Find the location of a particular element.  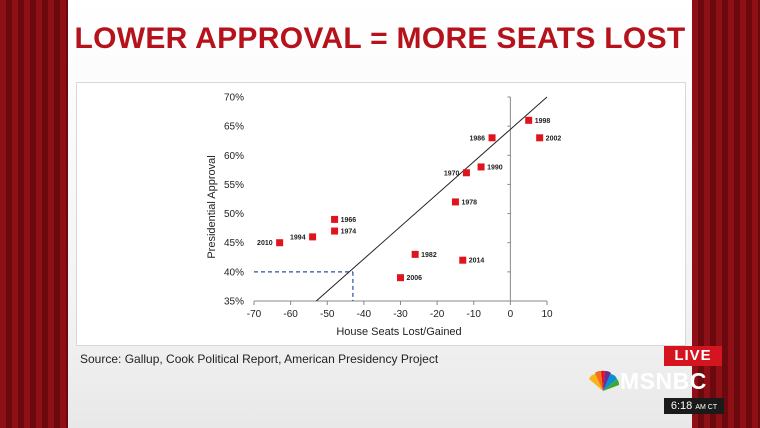

data-point-label: 1966 is located at coordinates (349, 220).